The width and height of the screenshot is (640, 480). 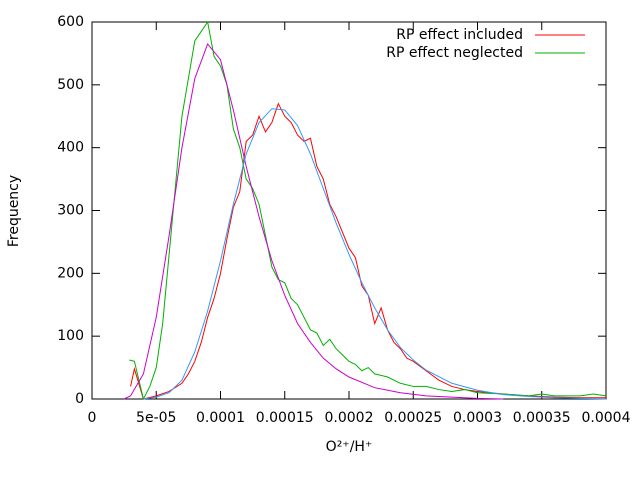 I want to click on y-tick-label: 0, so click(x=79, y=399).